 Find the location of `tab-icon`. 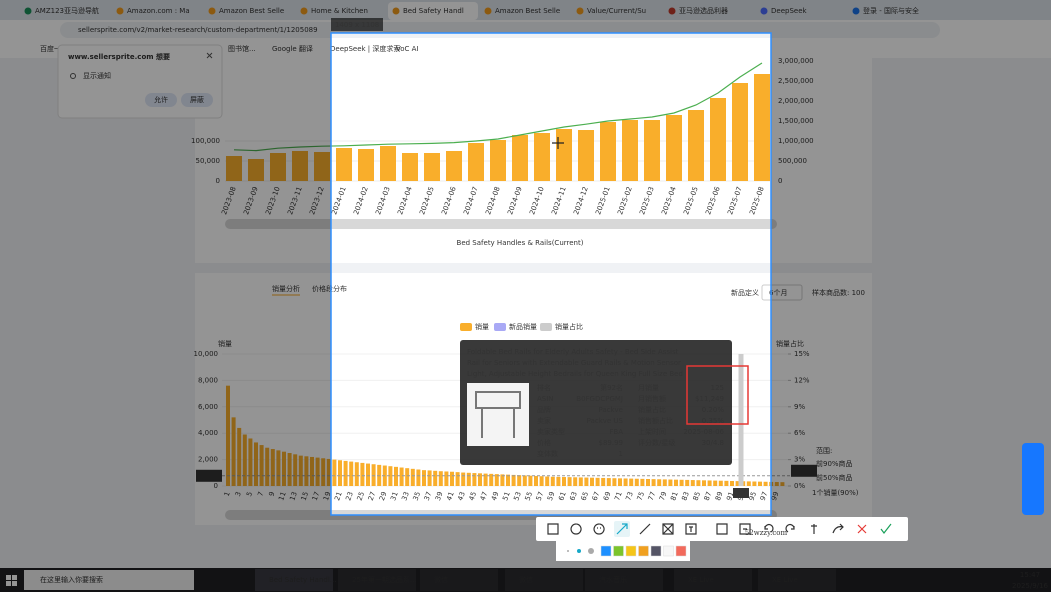

tab-icon is located at coordinates (672, 11).